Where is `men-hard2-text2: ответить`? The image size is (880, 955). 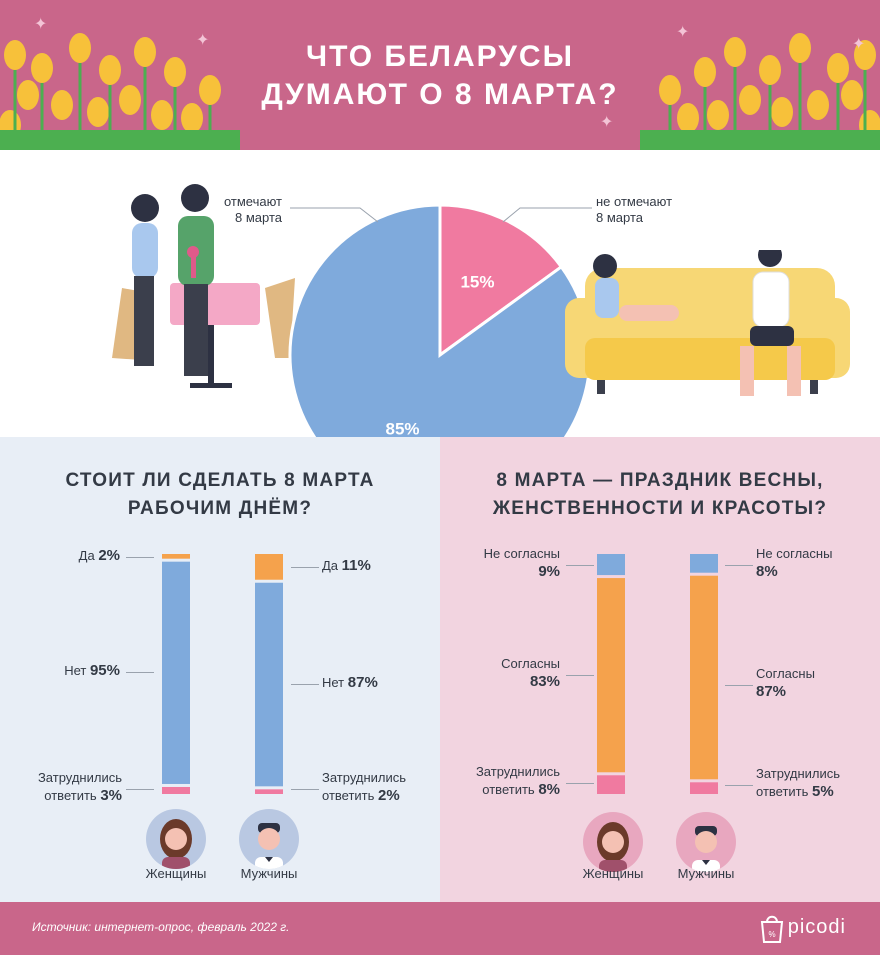
men-hard2-text2: ответить is located at coordinates (782, 791).